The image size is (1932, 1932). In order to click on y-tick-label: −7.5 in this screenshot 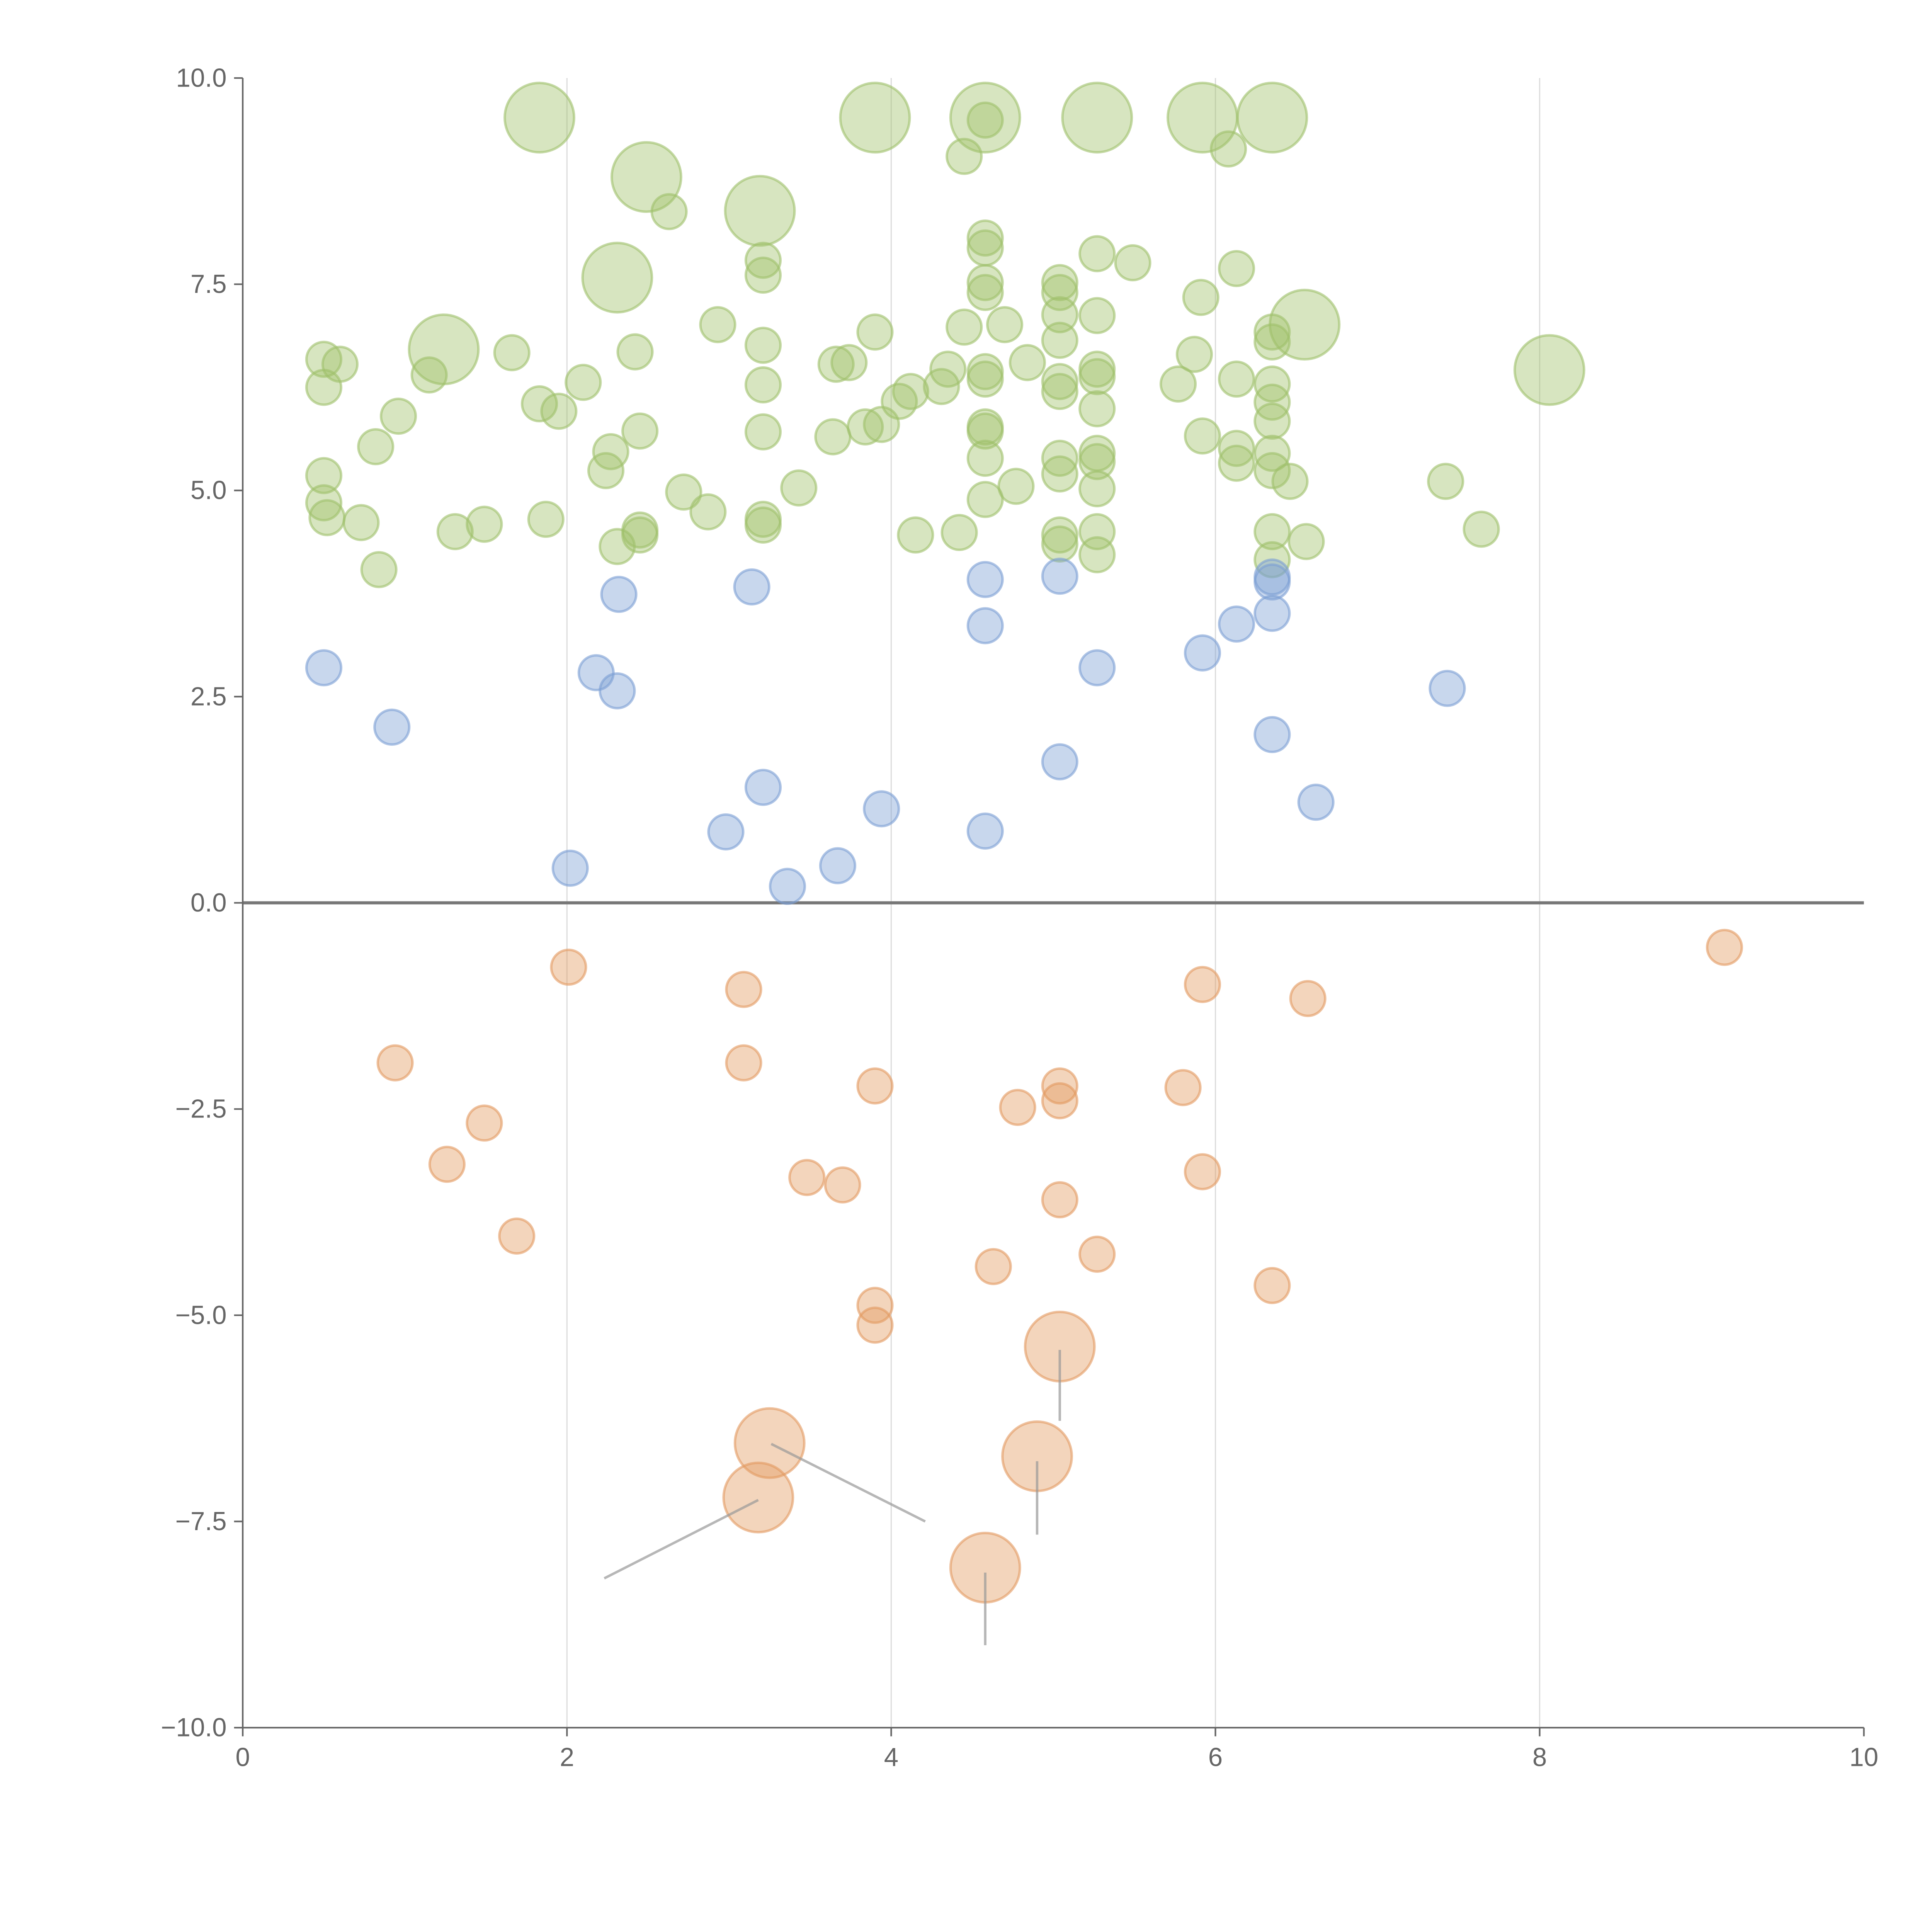, I will do `click(201, 1522)`.